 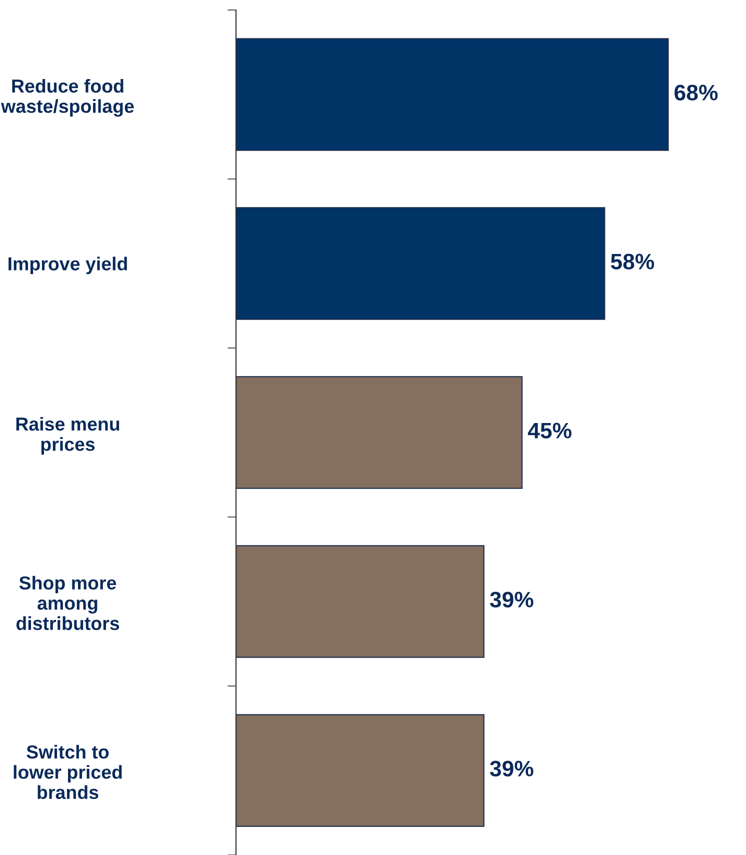 What do you see at coordinates (68, 603) in the screenshot?
I see `y-tick-label: Shop more among distributors` at bounding box center [68, 603].